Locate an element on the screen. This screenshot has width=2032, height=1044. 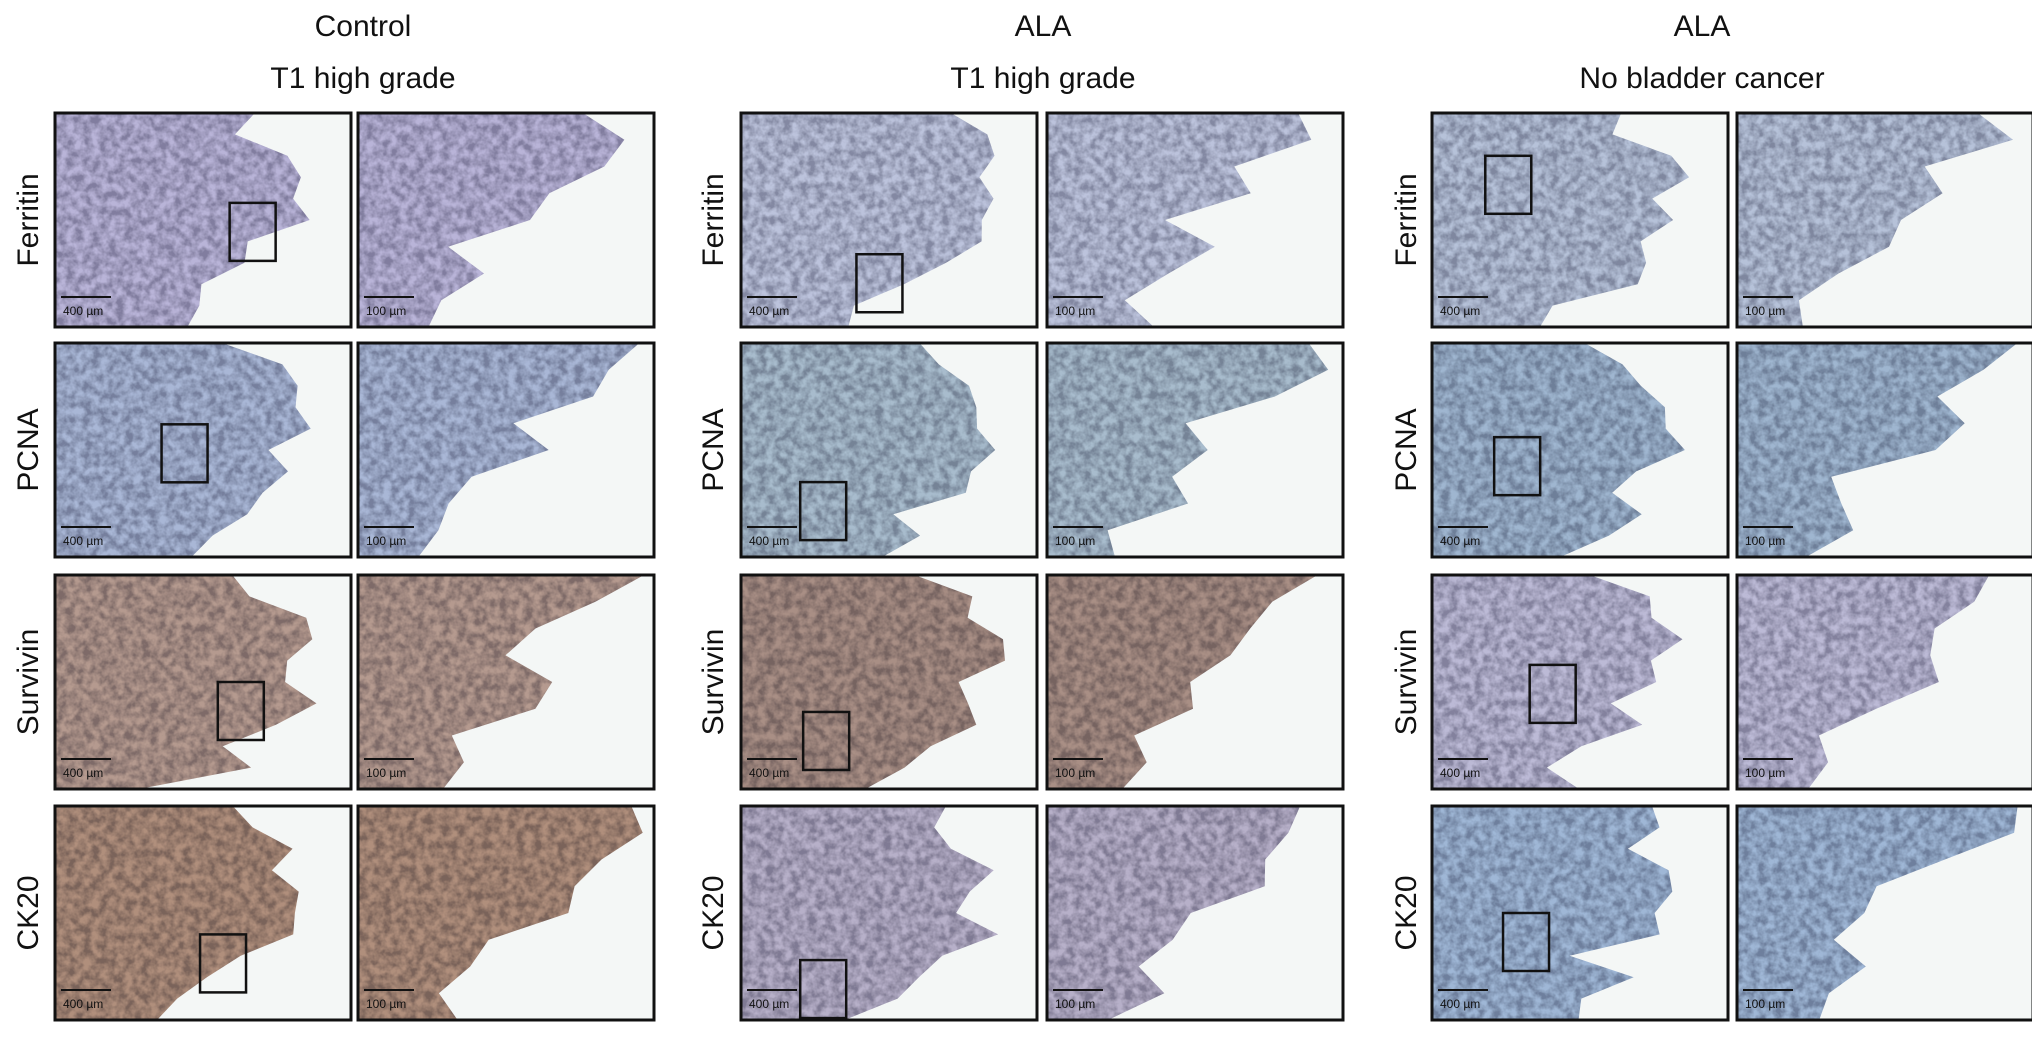
row-label: PCNA is located at coordinates (28, 449).